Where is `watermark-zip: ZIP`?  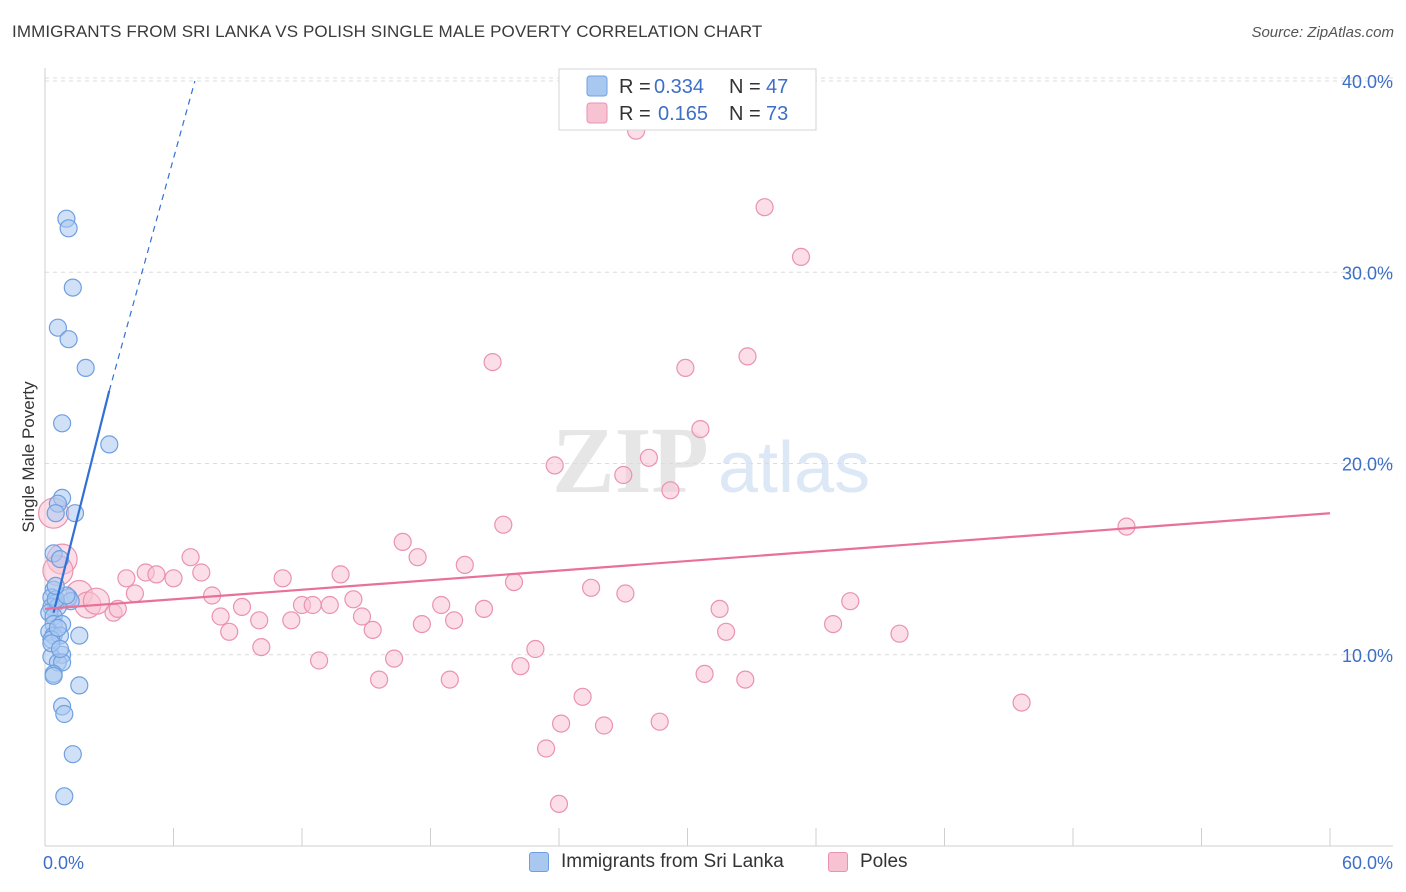 watermark-zip: ZIP is located at coordinates (630, 461).